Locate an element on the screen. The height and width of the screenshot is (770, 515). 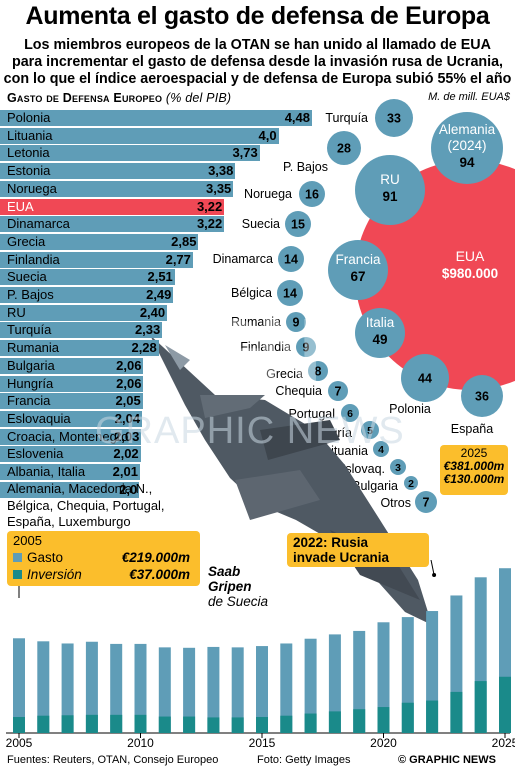
bubble-ru: RU 91 is located at coordinates (390, 190).